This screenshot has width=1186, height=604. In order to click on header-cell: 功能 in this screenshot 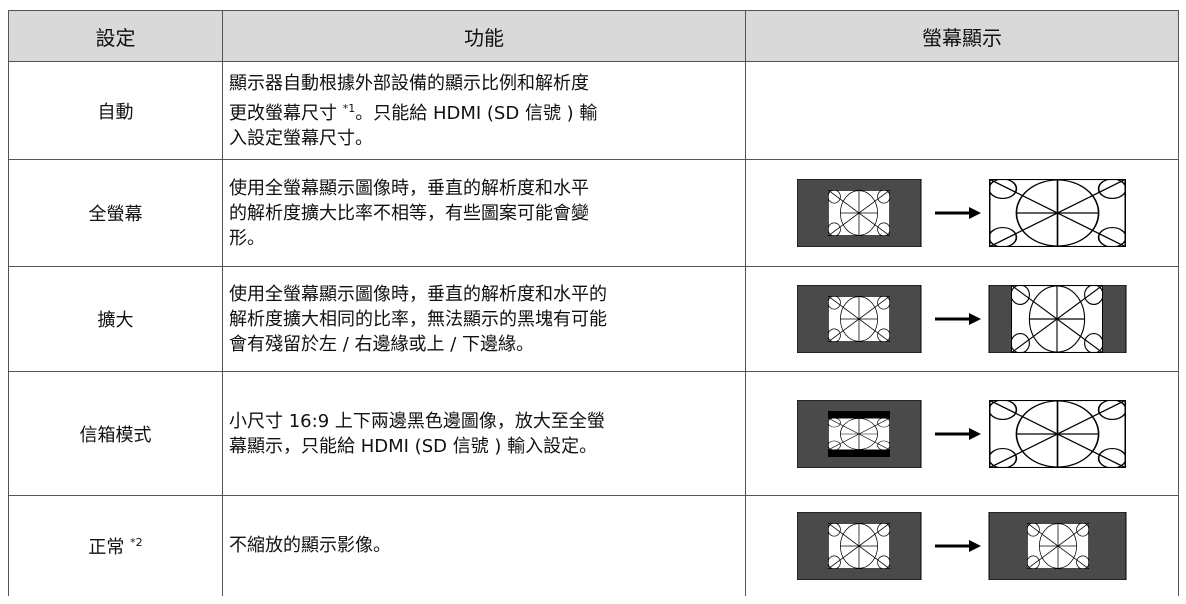, I will do `click(484, 36)`.